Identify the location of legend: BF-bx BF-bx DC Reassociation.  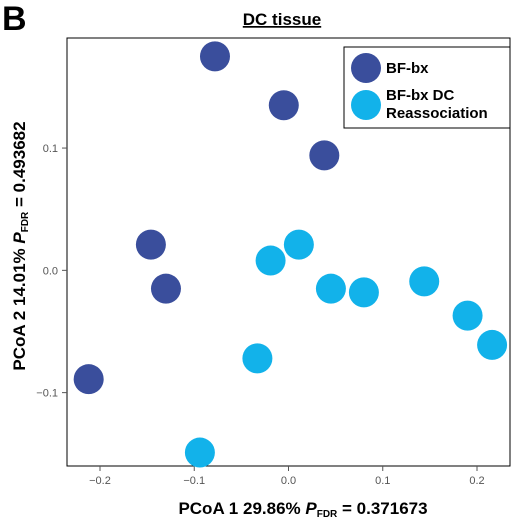
(427, 87).